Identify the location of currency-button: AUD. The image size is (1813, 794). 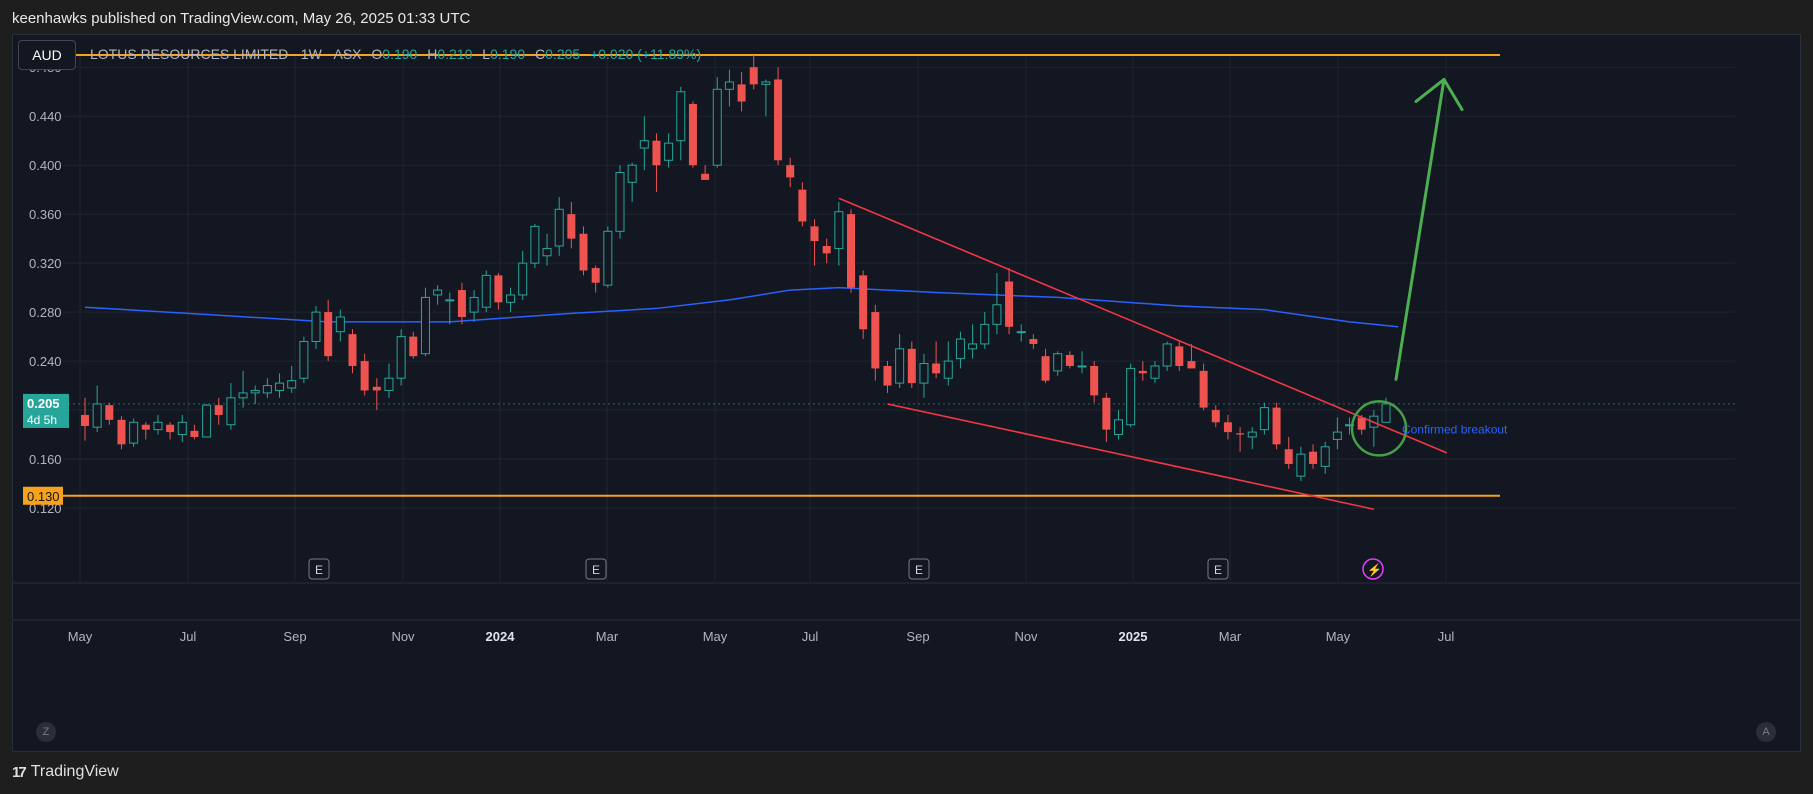
(47, 55).